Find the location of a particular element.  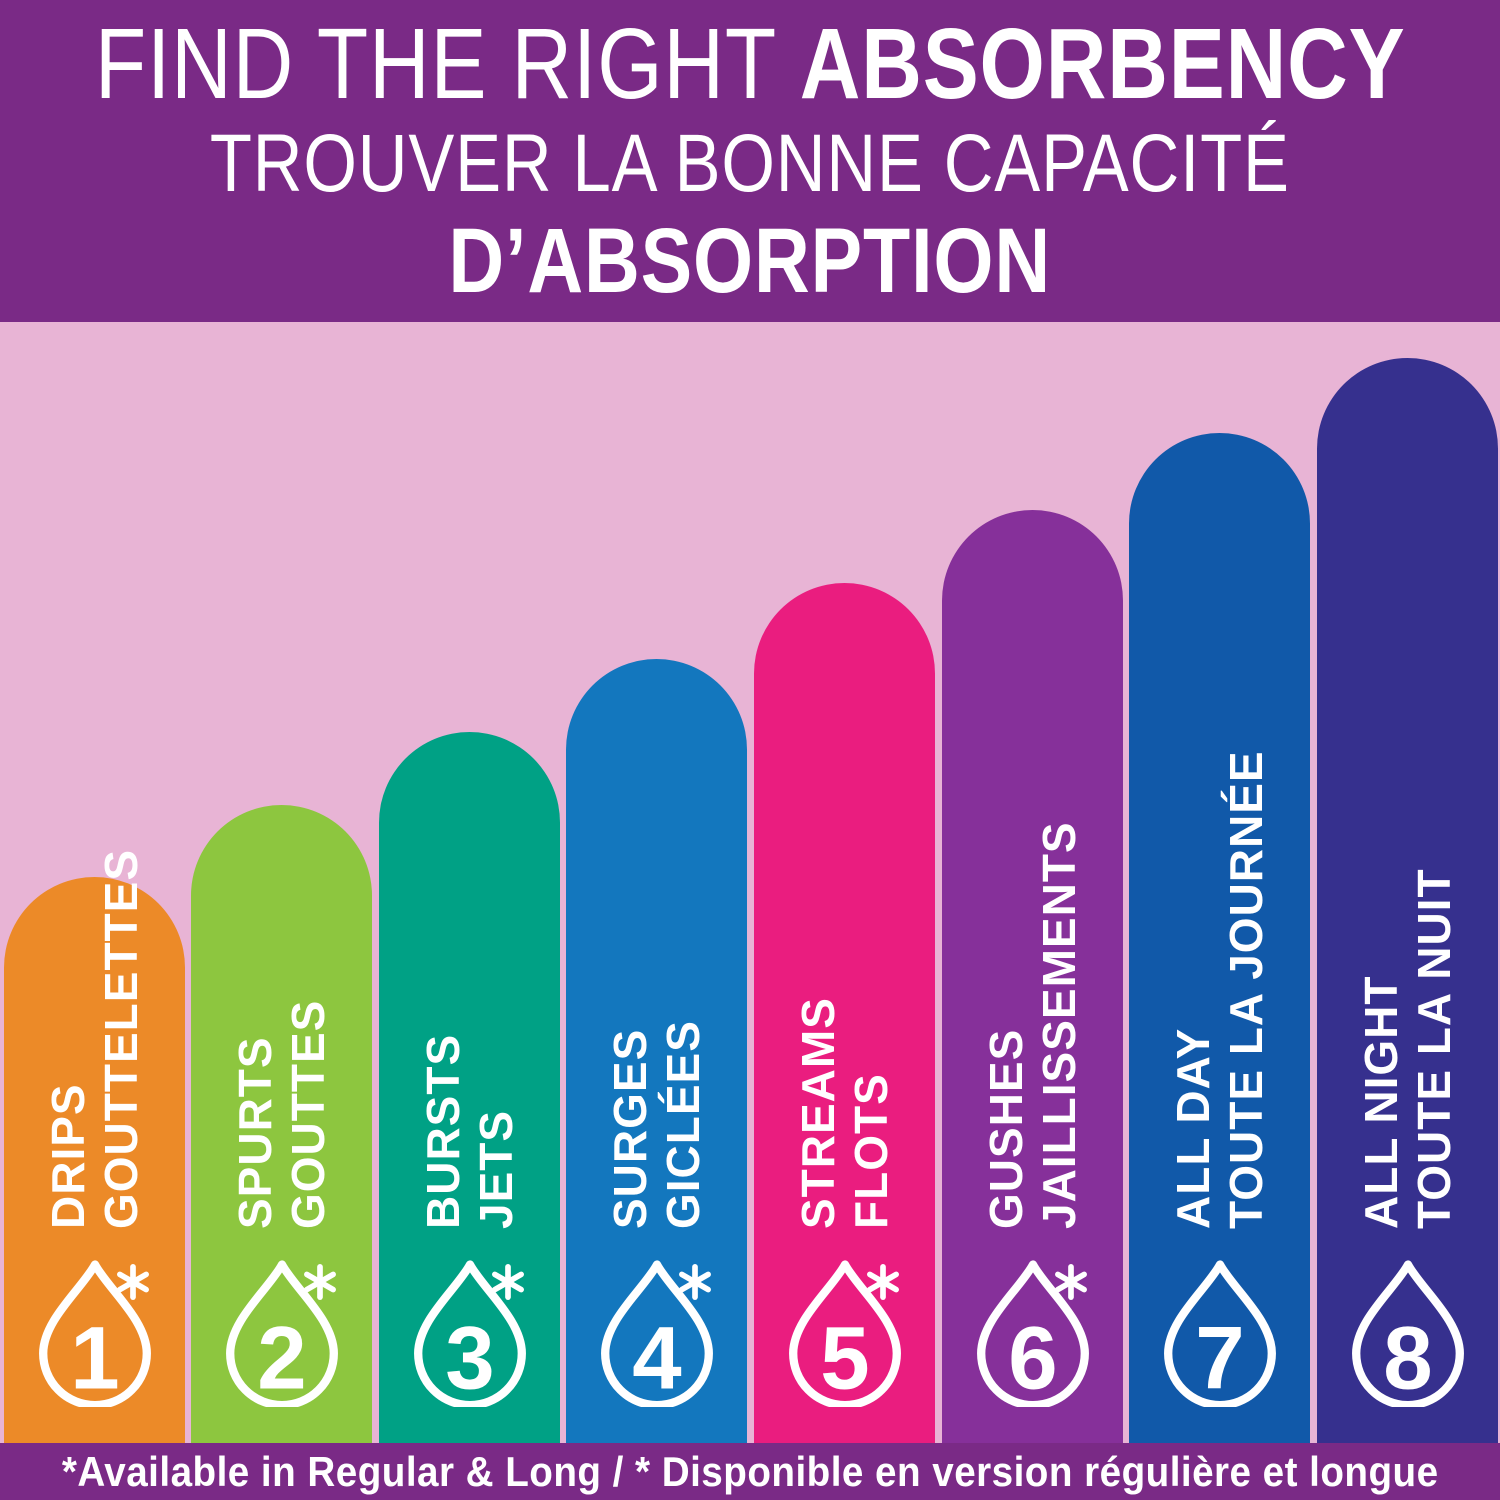

bar-label-en: GUSHES is located at coordinates (1005, 1128).